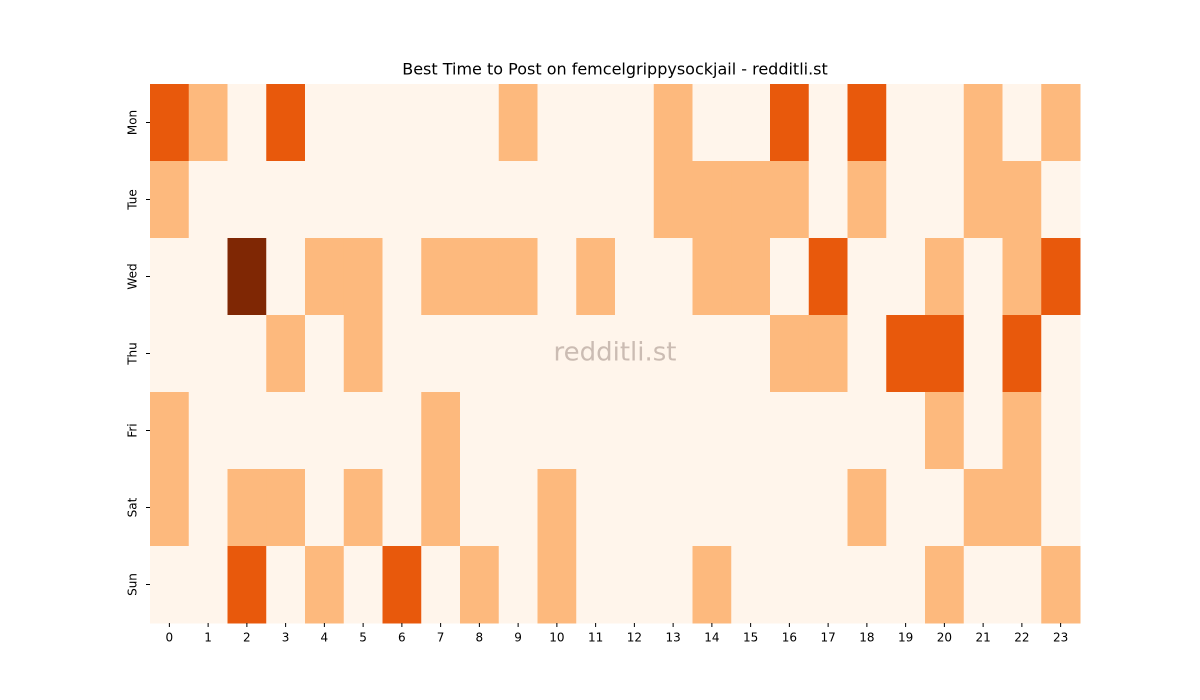 This screenshot has width=1200, height=700. Describe the element at coordinates (208, 638) in the screenshot. I see `x-tick-label: 1` at that location.